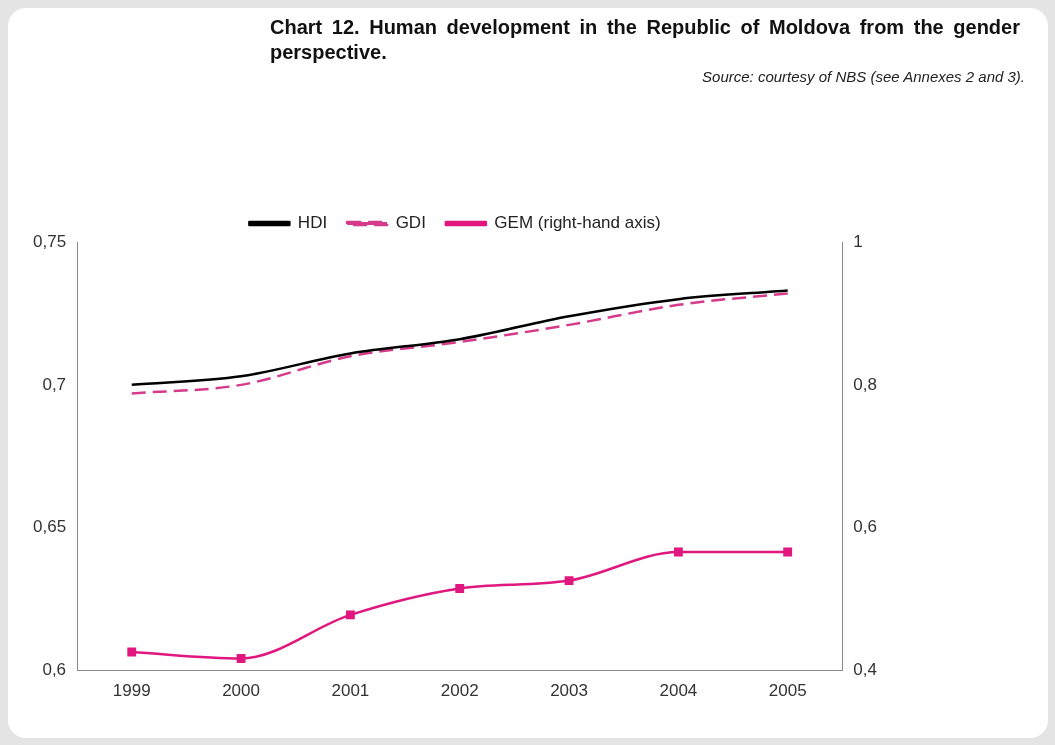 Image resolution: width=1055 pixels, height=745 pixels. Describe the element at coordinates (410, 223) in the screenshot. I see `legend-label: GDI` at that location.